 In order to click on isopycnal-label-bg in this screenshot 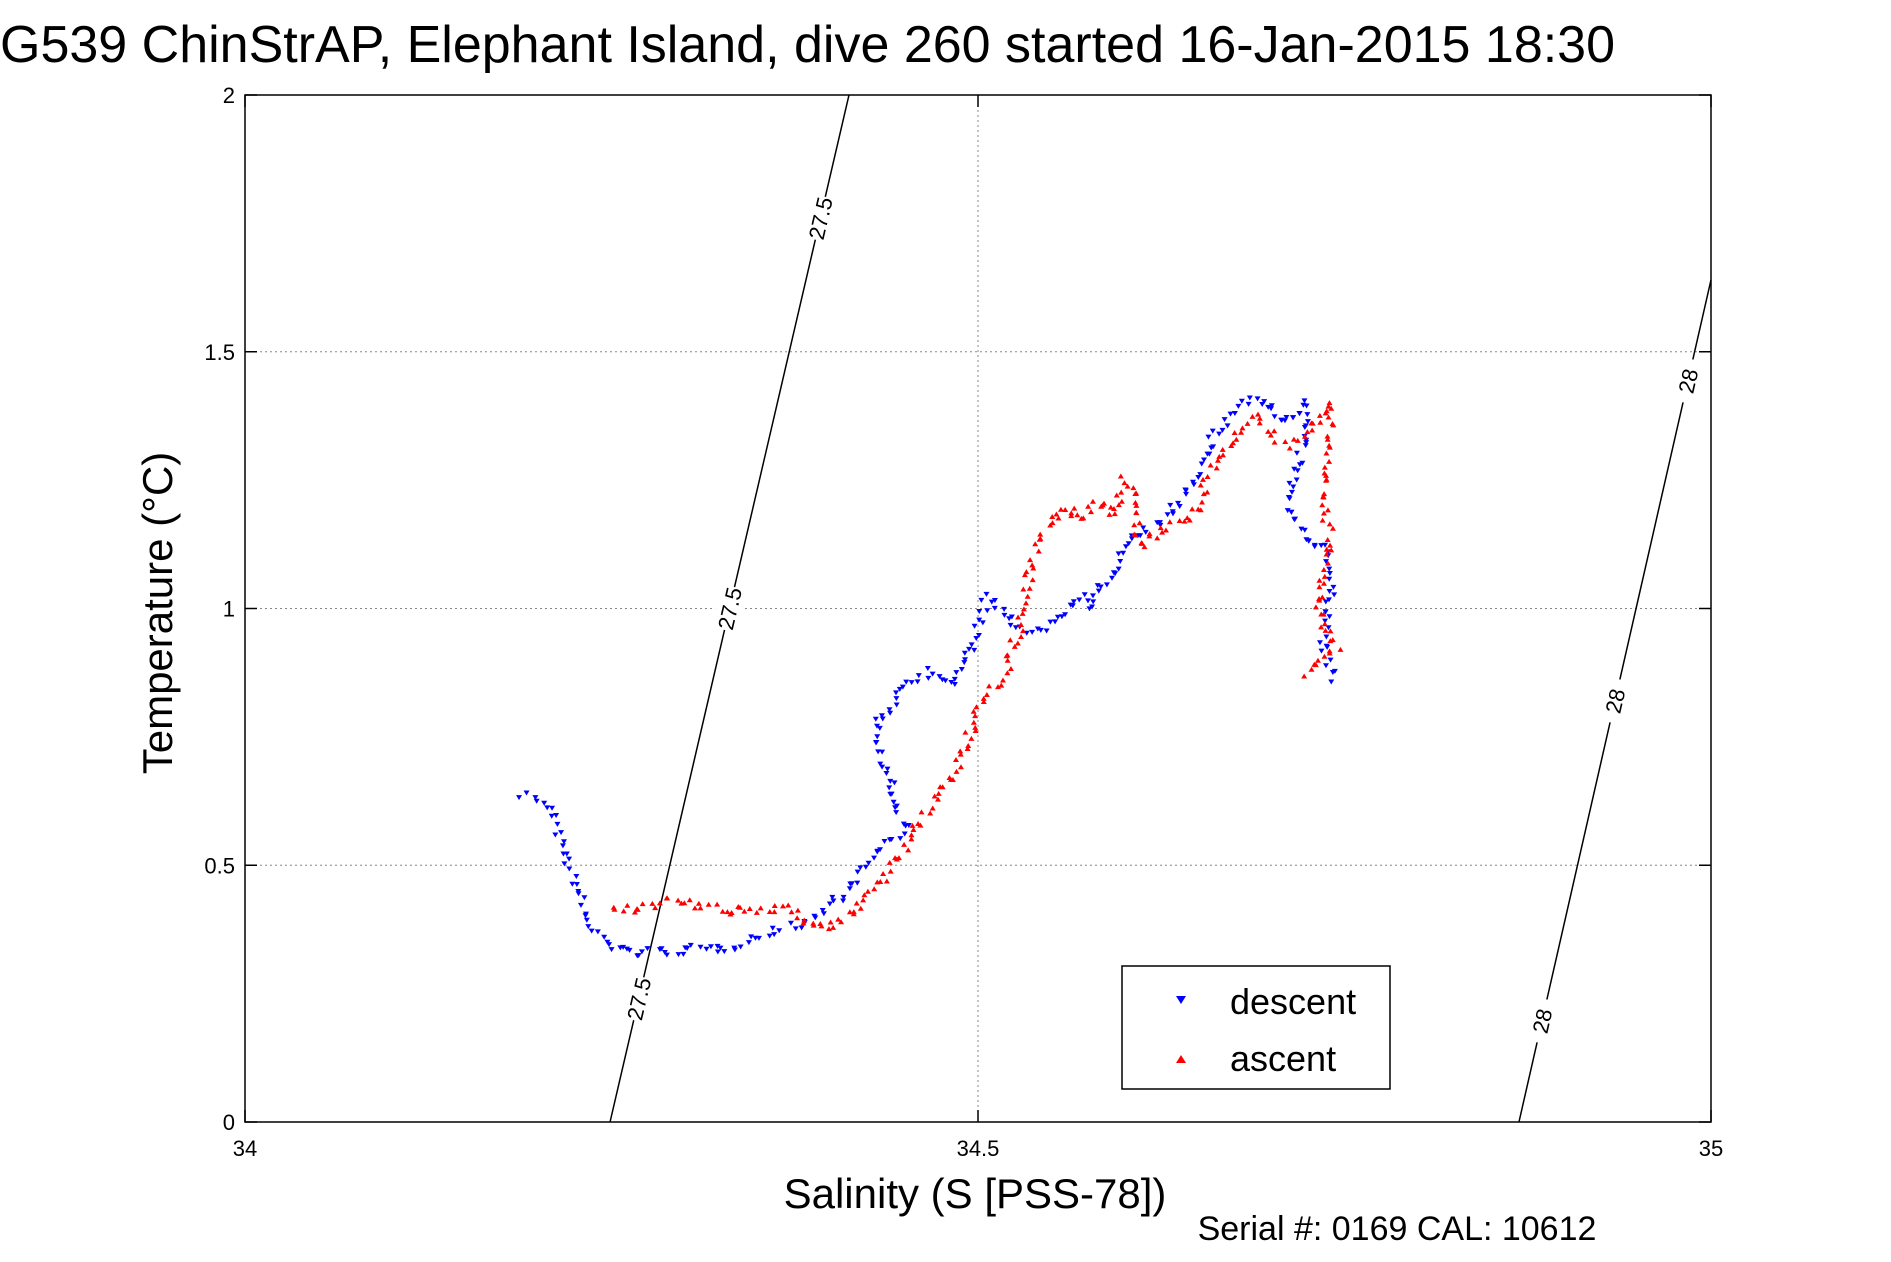, I will do `click(820, 218)`.